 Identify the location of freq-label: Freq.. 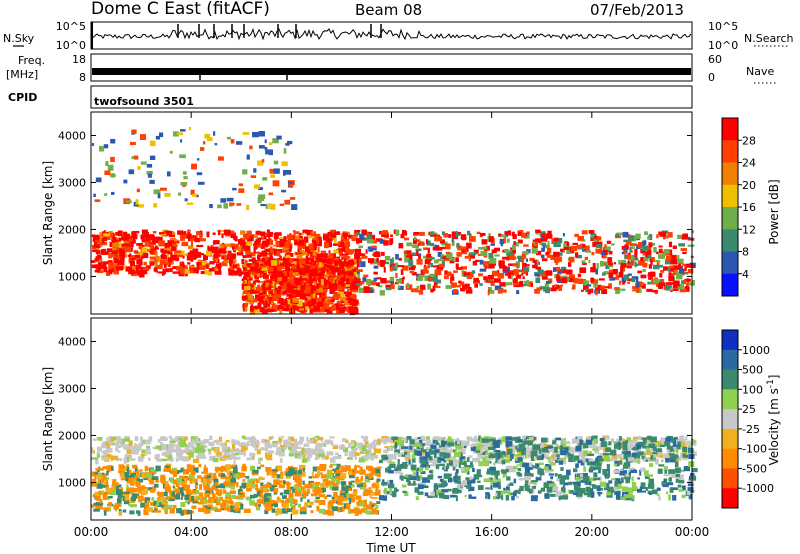
(31, 60).